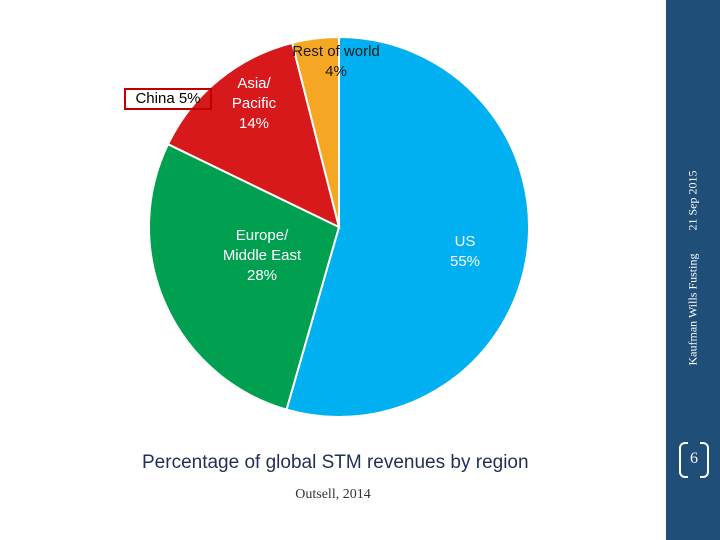  What do you see at coordinates (465, 251) in the screenshot?
I see `slice-label-us: US 55%` at bounding box center [465, 251].